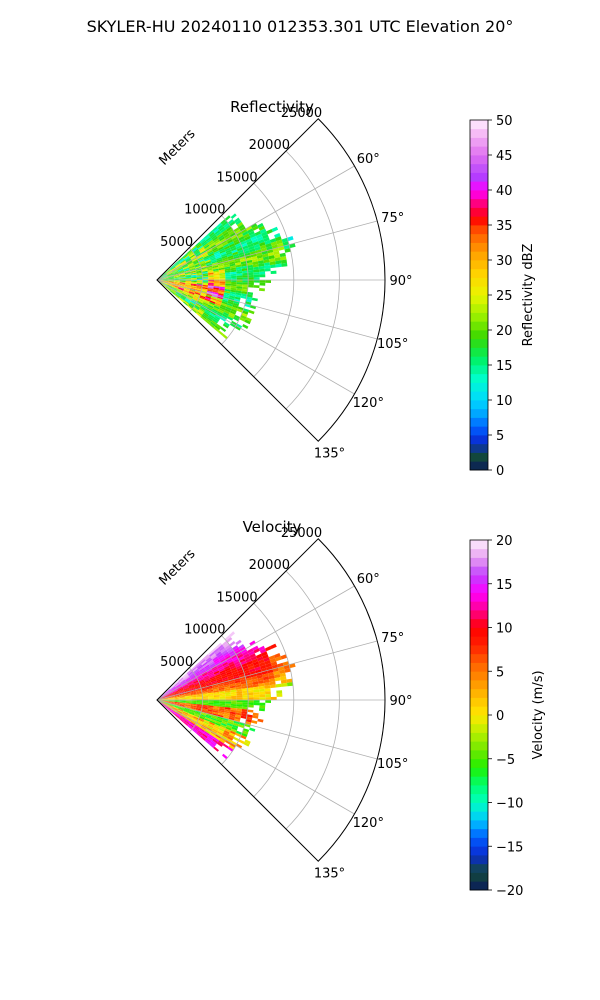 The width and height of the screenshot is (600, 1000). Describe the element at coordinates (509, 891) in the screenshot. I see `colorbar-tick-label: −20` at that location.